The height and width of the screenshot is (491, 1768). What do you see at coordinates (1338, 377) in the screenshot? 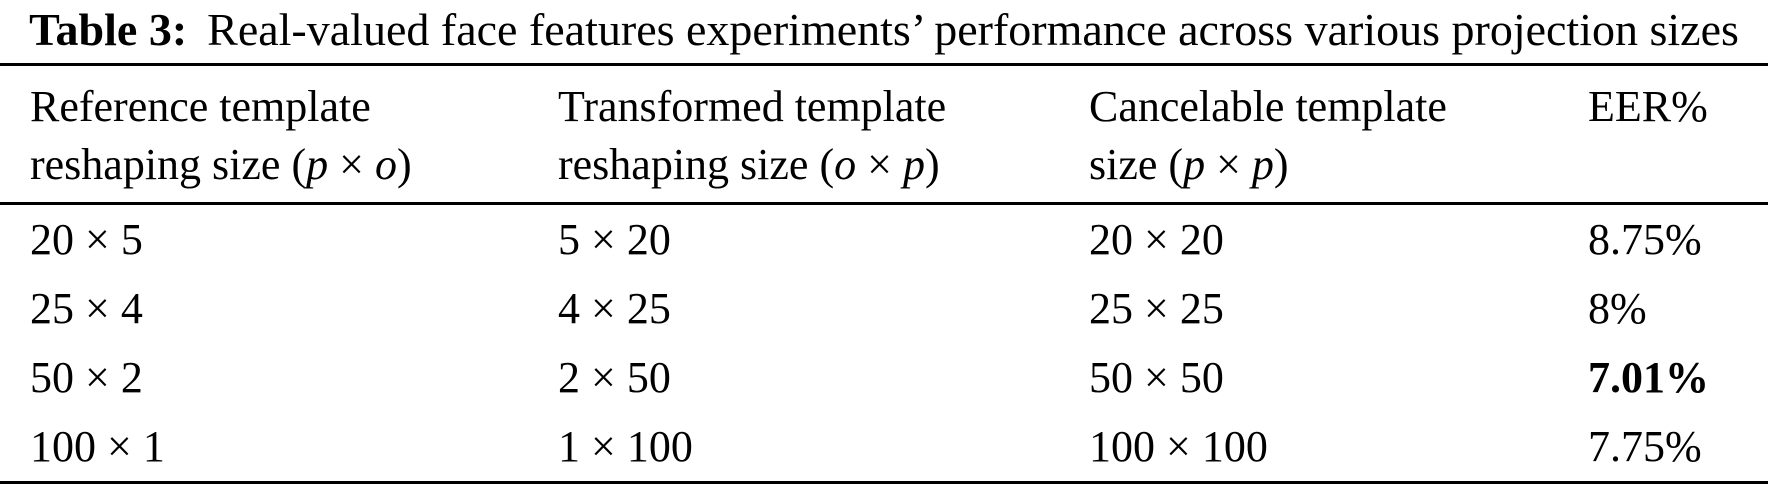
I see `cell-cancelable-size: 50 × 50` at bounding box center [1338, 377].